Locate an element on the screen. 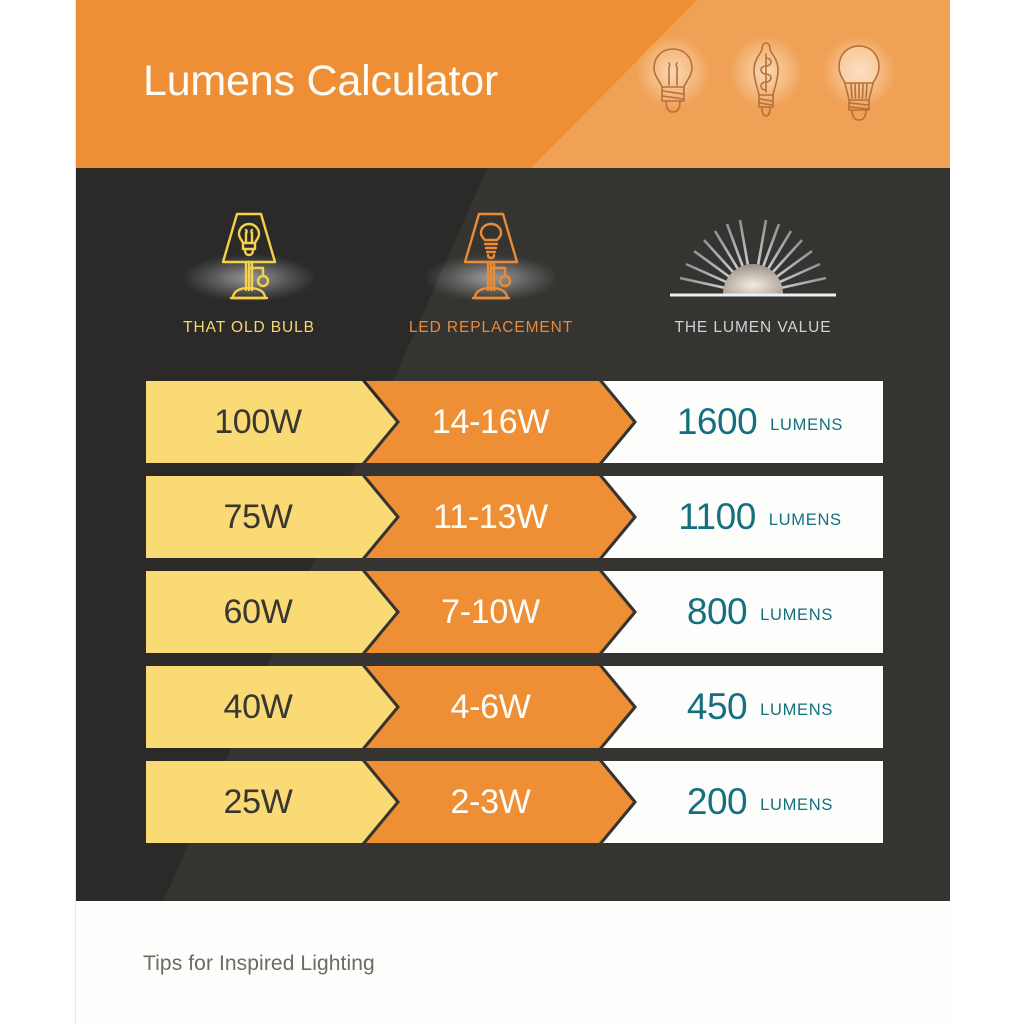  lumens-cell: 1600 LUMENS is located at coordinates (743, 422).